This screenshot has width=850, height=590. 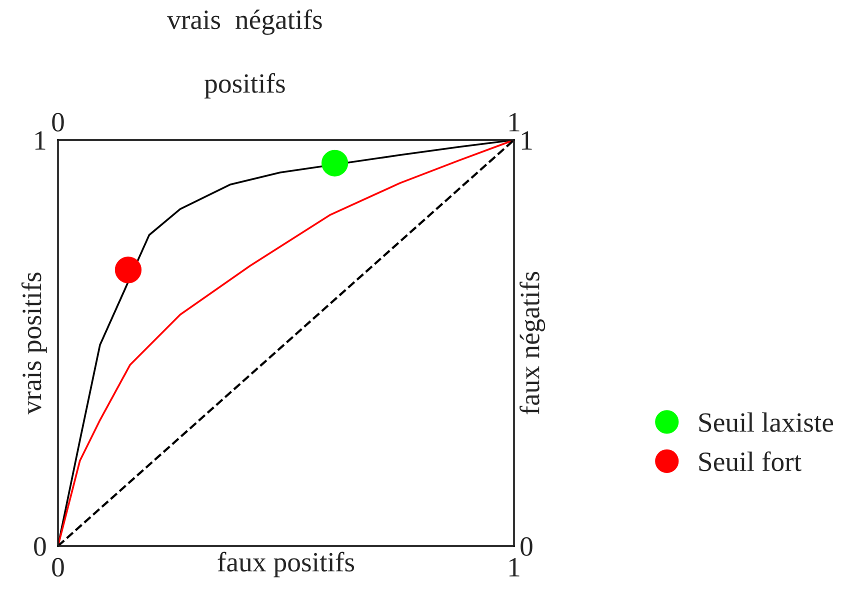 What do you see at coordinates (244, 86) in the screenshot?
I see `x2-axis-title: positifs` at bounding box center [244, 86].